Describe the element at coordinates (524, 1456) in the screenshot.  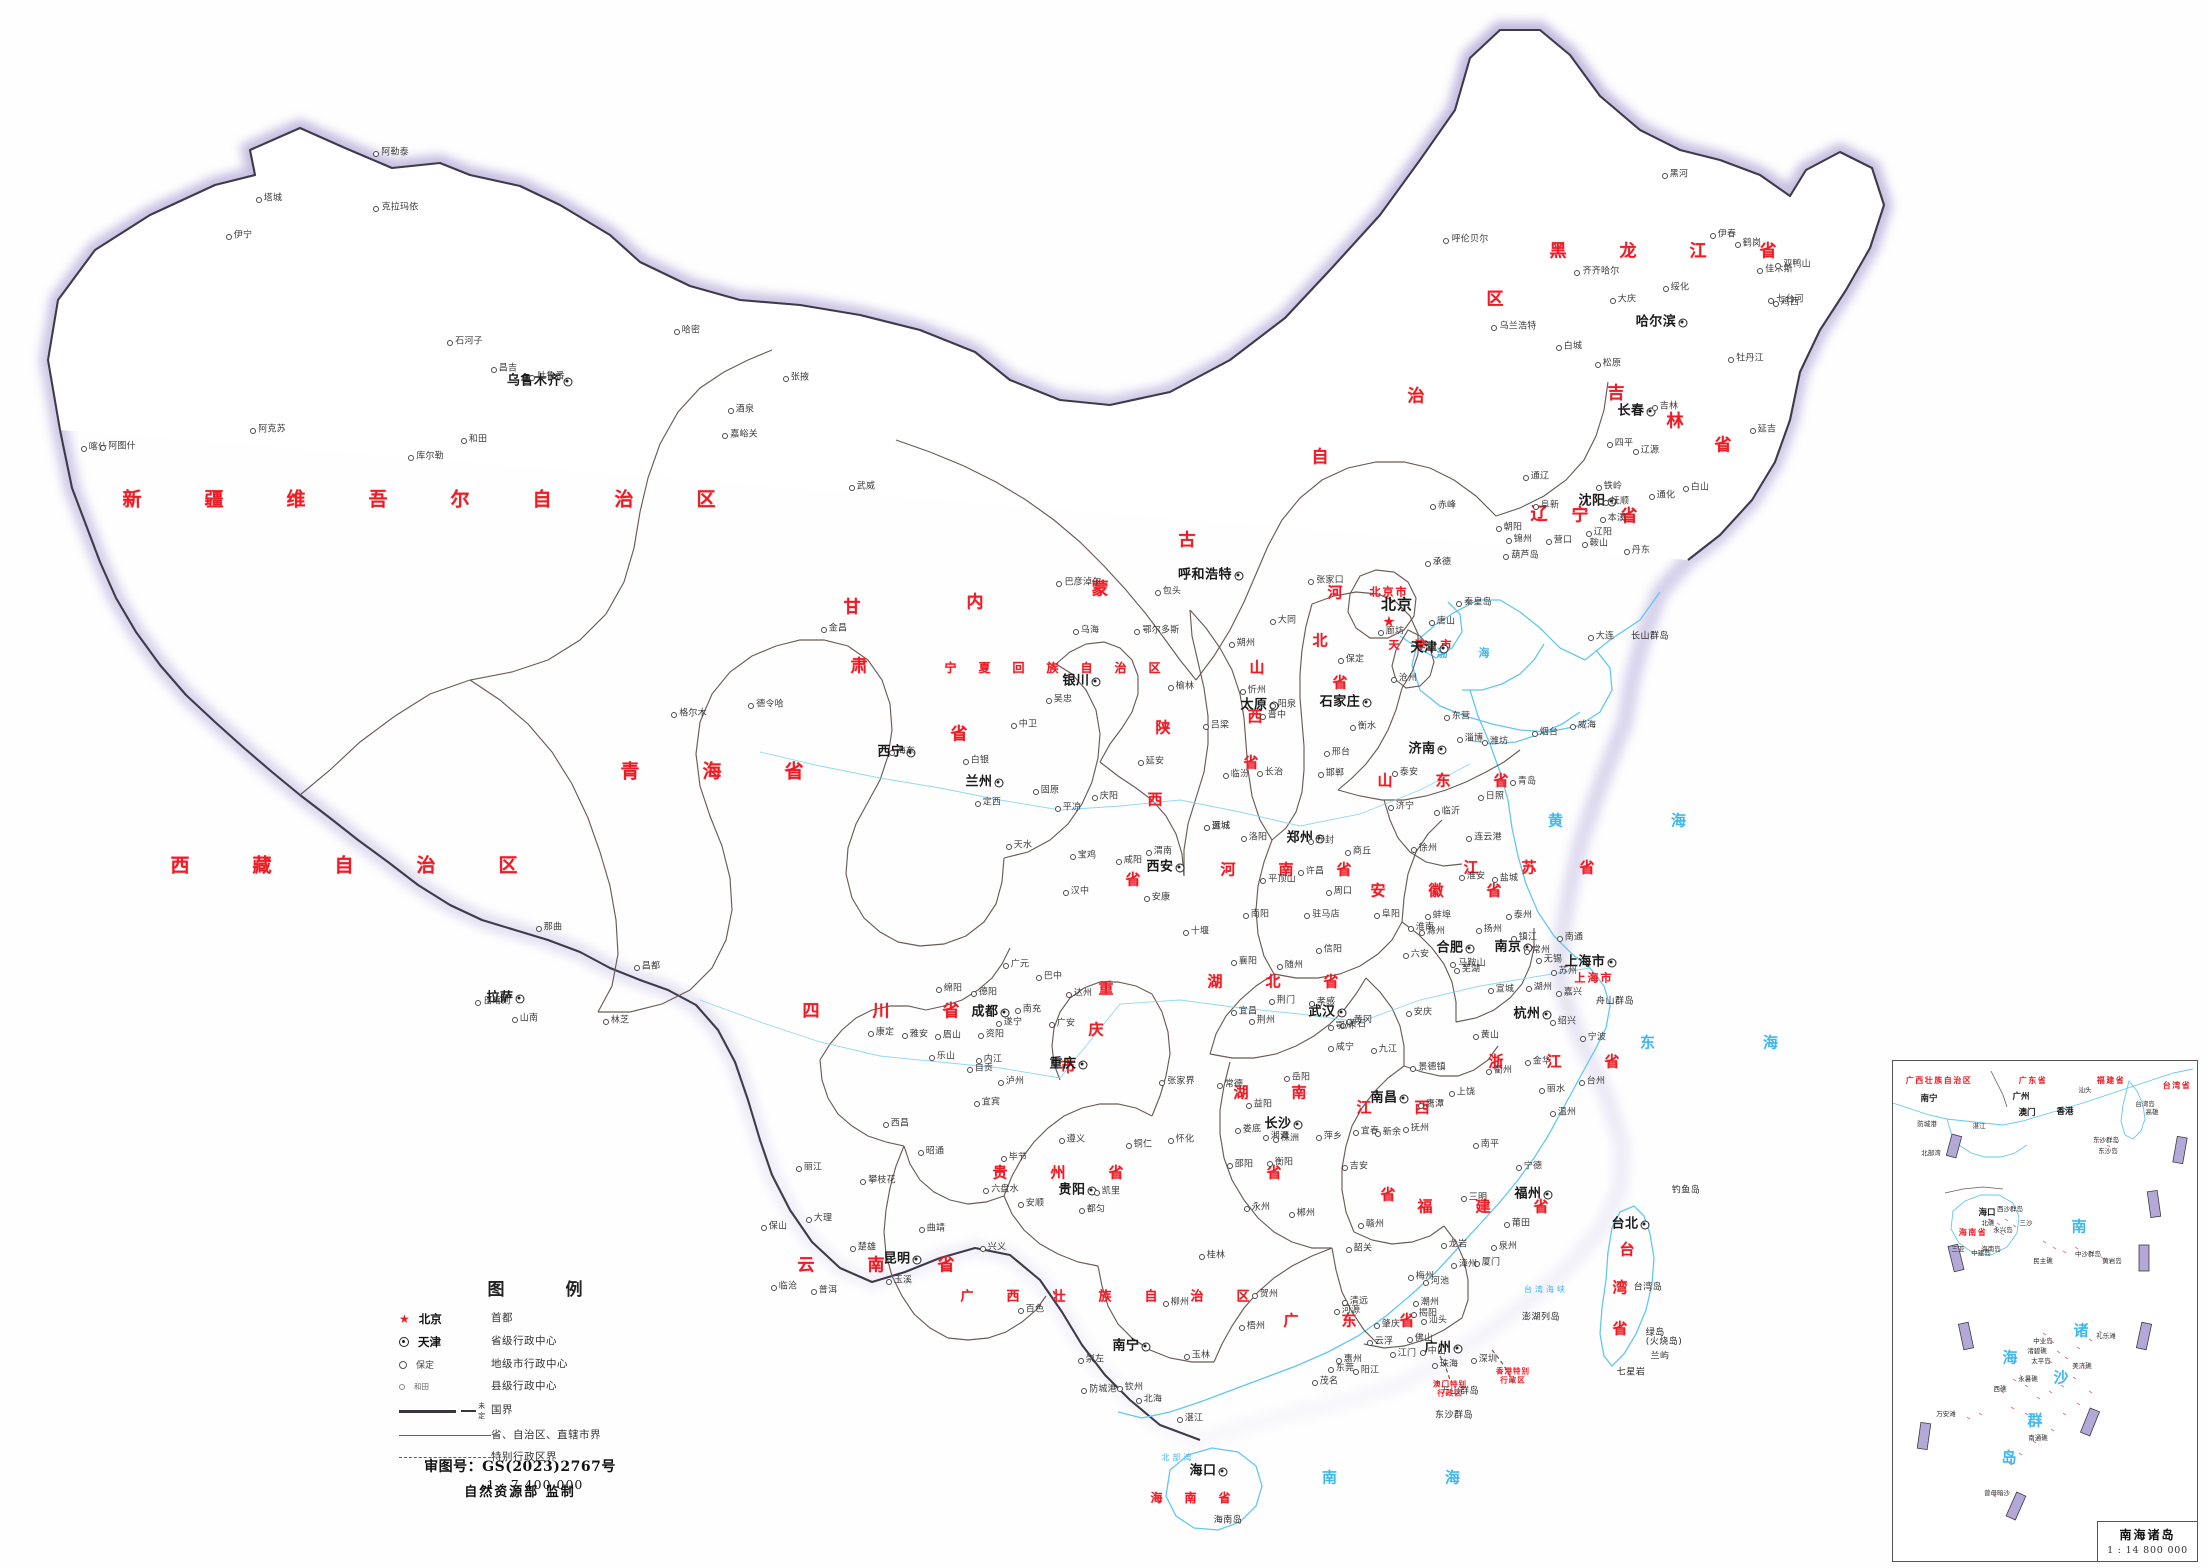
I see `legend-desc-sar-boundary: 特别行政区界` at that location.